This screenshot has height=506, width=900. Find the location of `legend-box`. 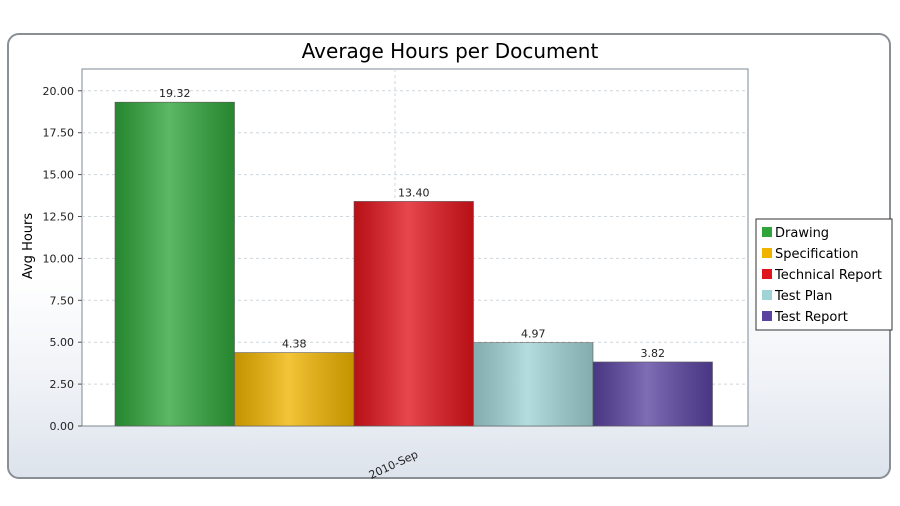

legend-box is located at coordinates (824, 274).